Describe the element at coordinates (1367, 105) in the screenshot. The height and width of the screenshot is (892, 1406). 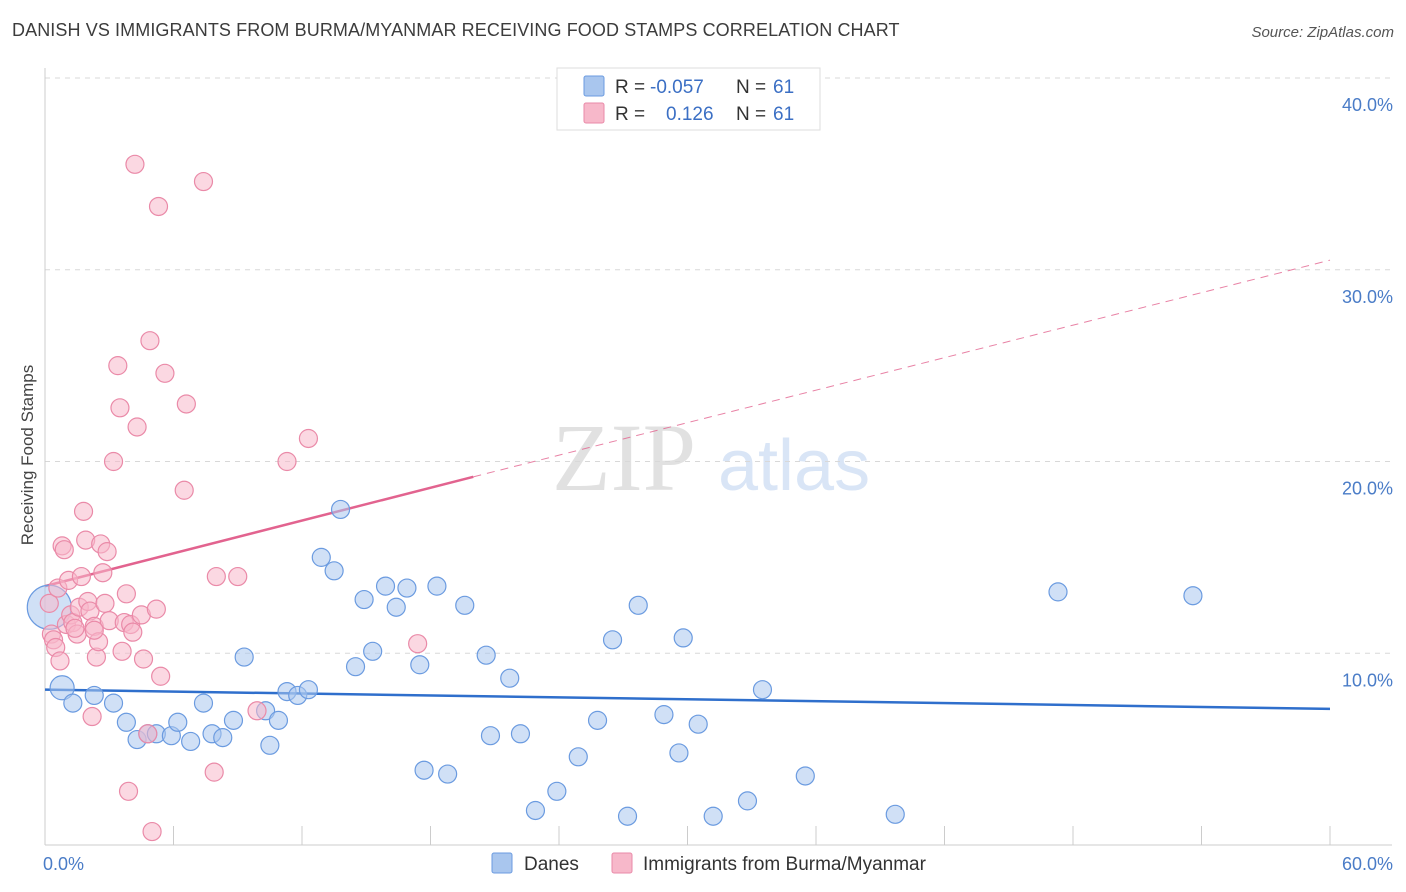
I see `y-tick-label: 40.0%` at that location.